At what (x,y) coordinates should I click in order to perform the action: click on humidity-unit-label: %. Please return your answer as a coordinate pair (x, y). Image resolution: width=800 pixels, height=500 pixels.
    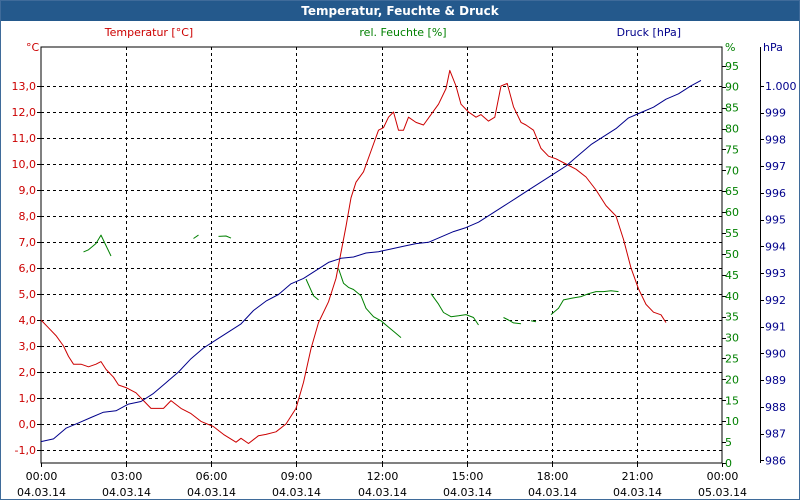
    Looking at the image, I should click on (730, 47).